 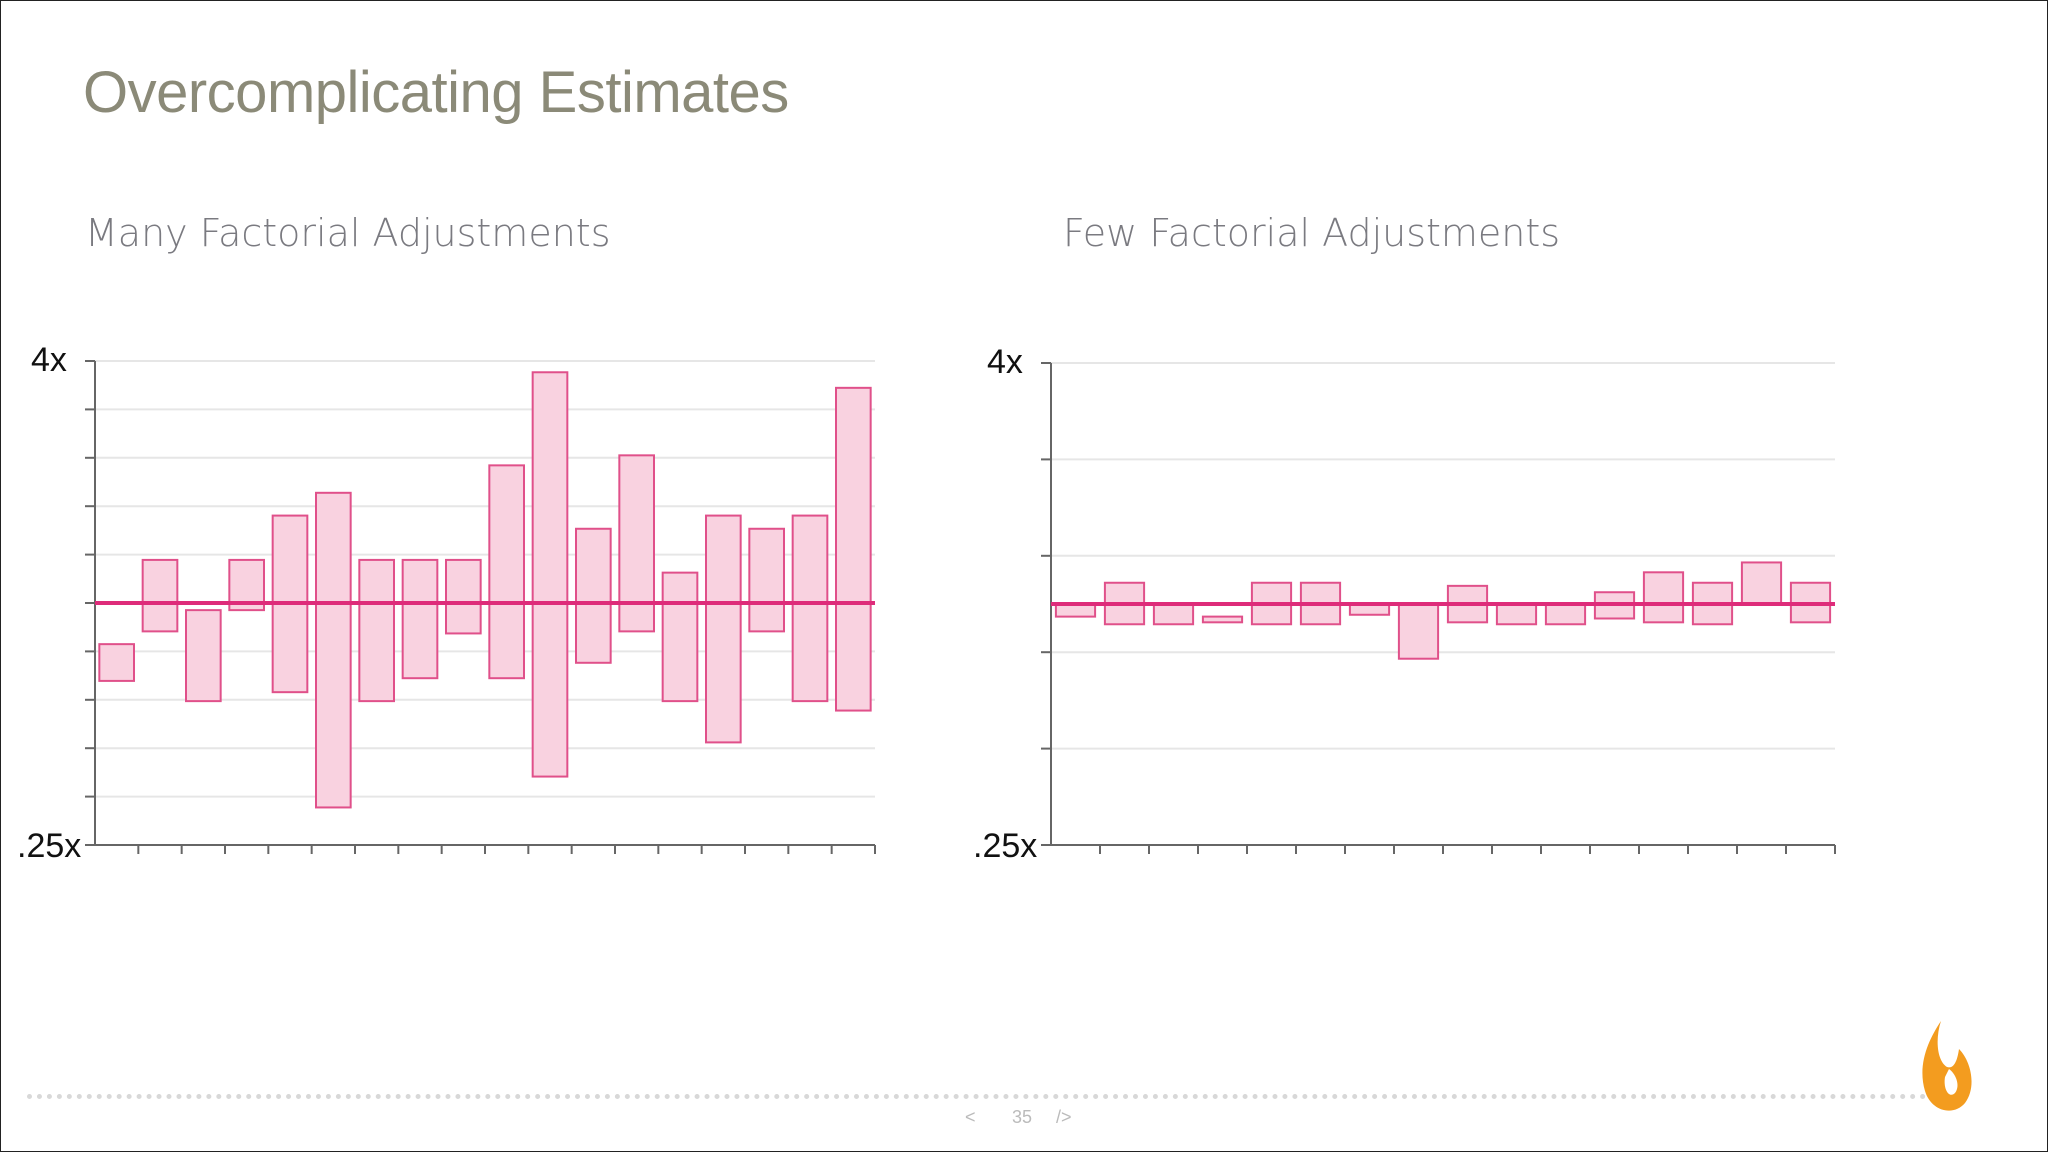 What do you see at coordinates (436, 92) in the screenshot?
I see `slide-title: Overcomplicating Estimates` at bounding box center [436, 92].